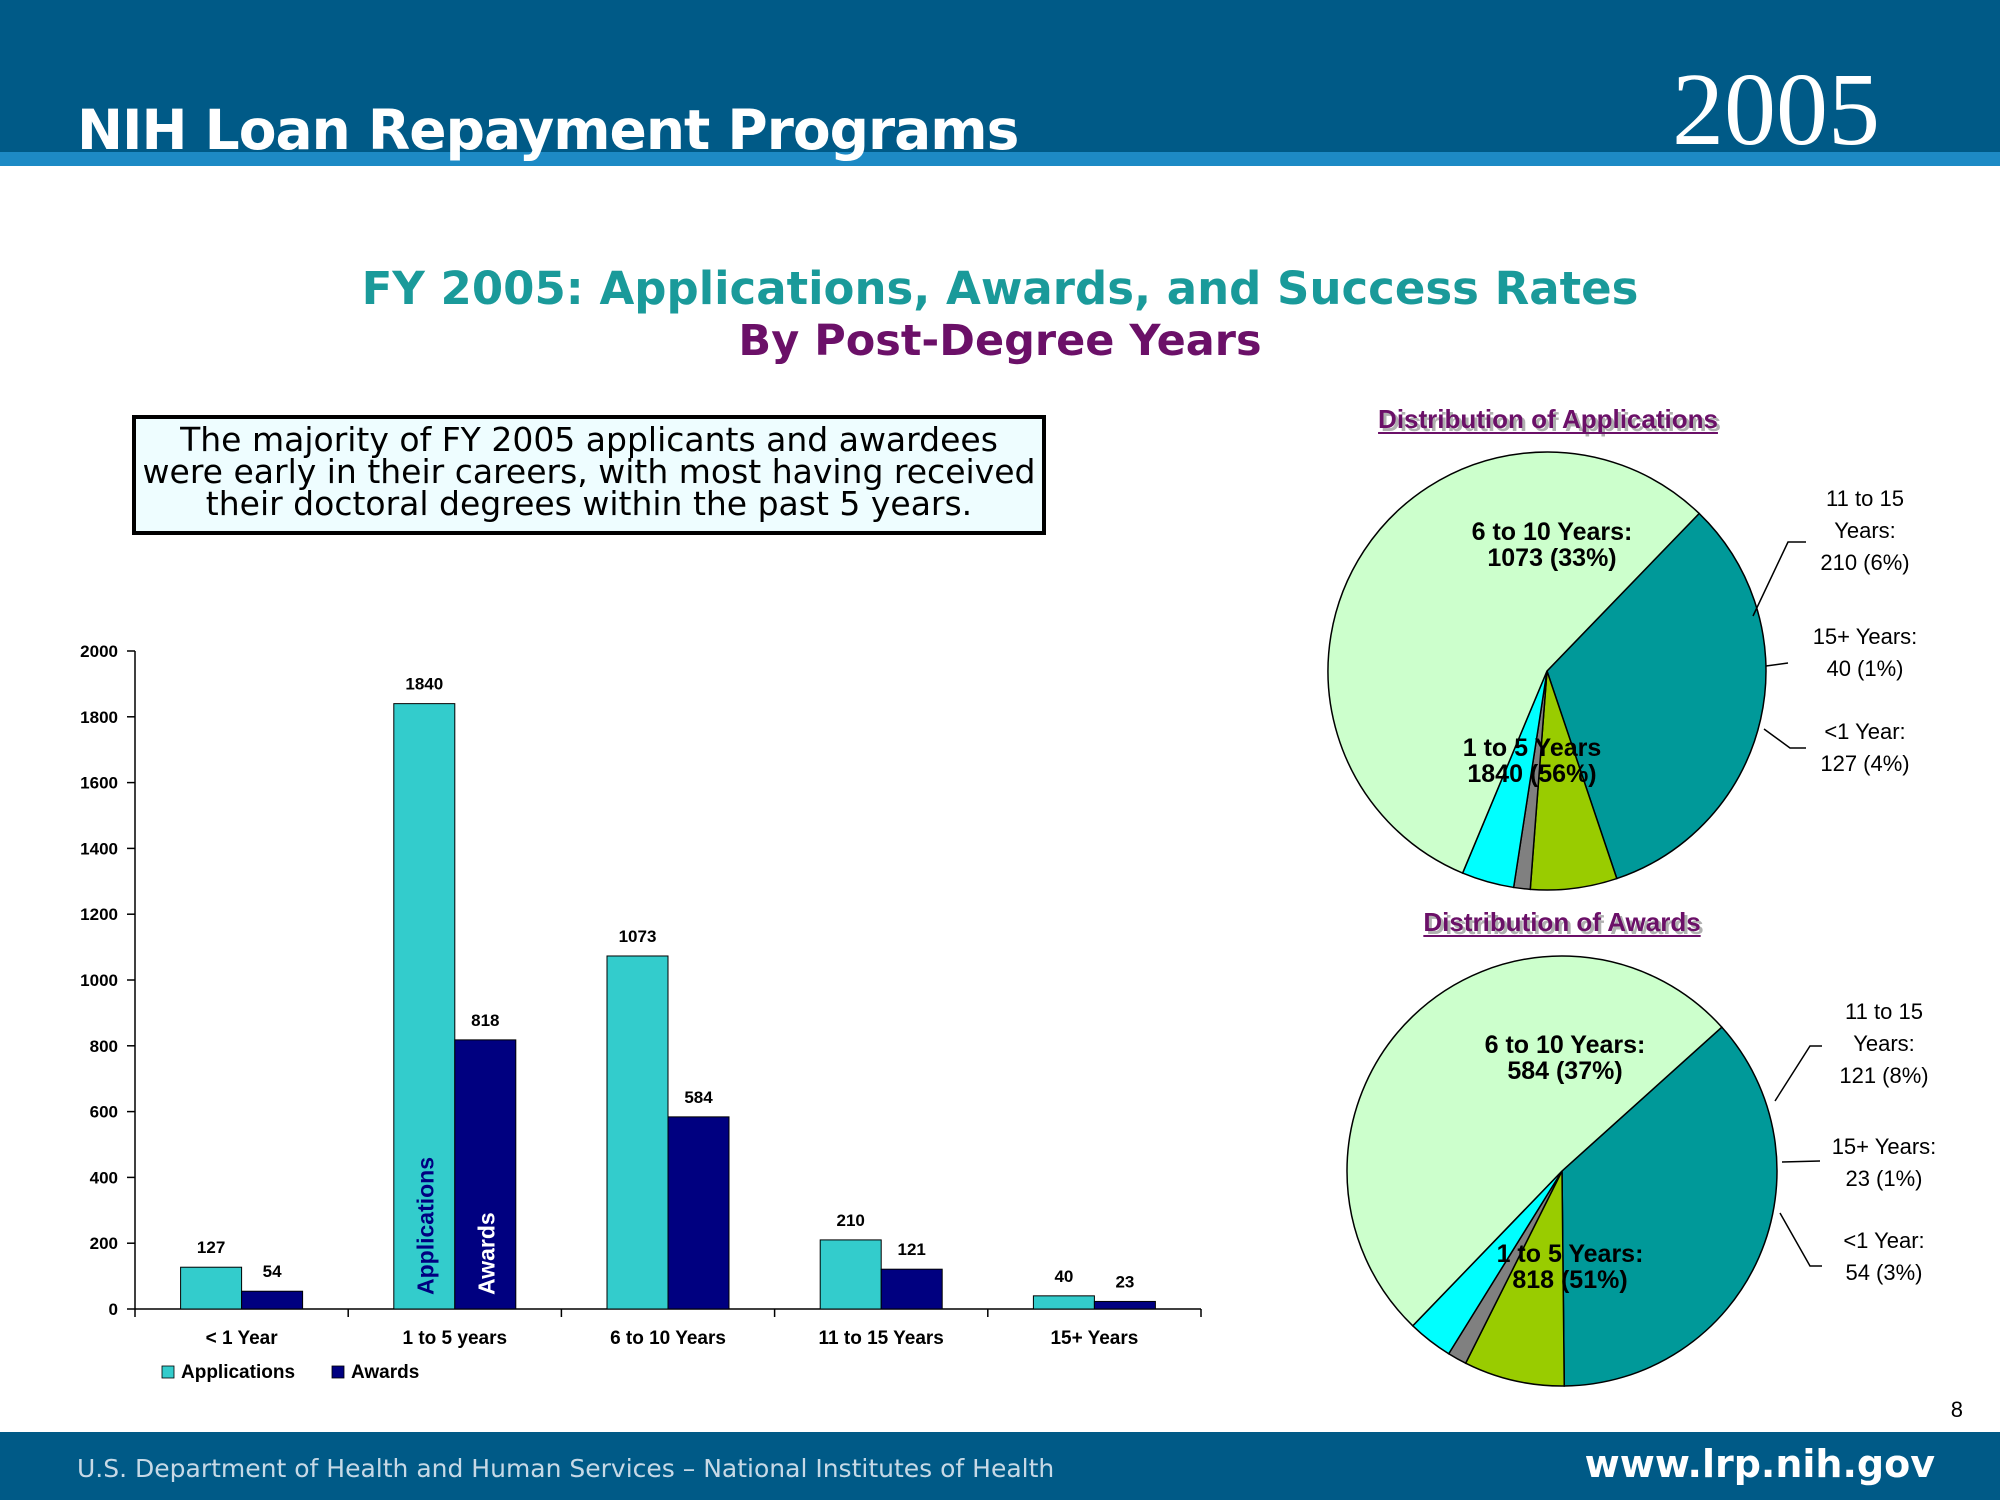 The width and height of the screenshot is (2000, 1500). I want to click on y-tick-label: 1000, so click(99, 980).